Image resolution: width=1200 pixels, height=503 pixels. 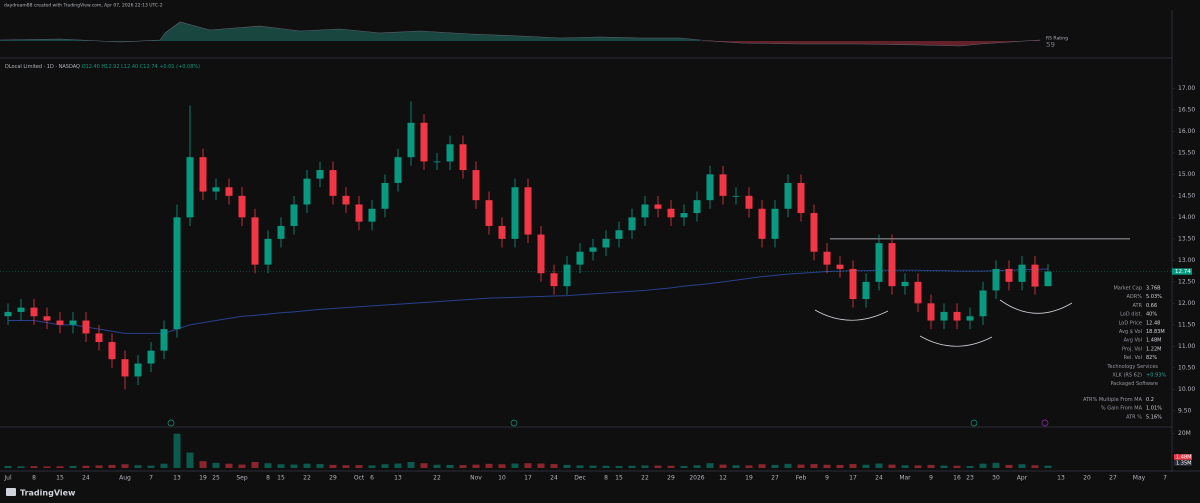 What do you see at coordinates (1137, 306) in the screenshot?
I see `info-label: ATR` at bounding box center [1137, 306].